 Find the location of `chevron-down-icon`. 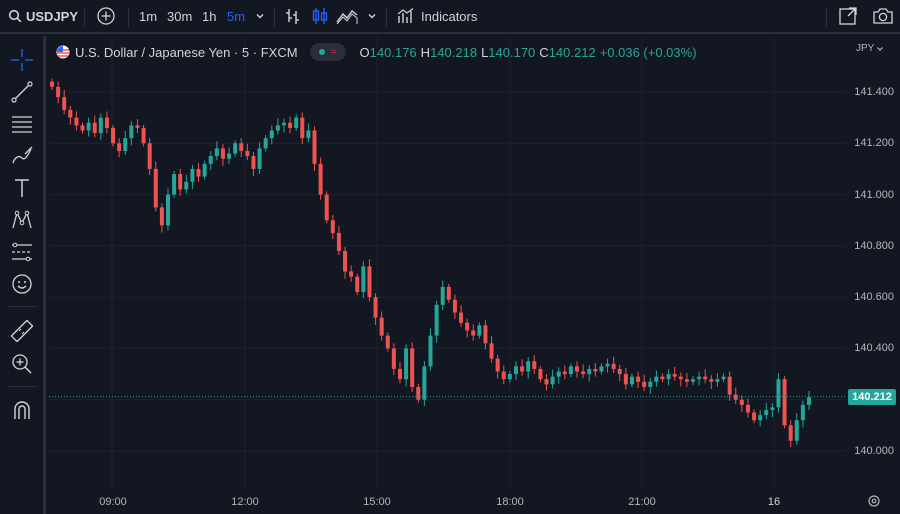

chevron-down-icon is located at coordinates (880, 48).